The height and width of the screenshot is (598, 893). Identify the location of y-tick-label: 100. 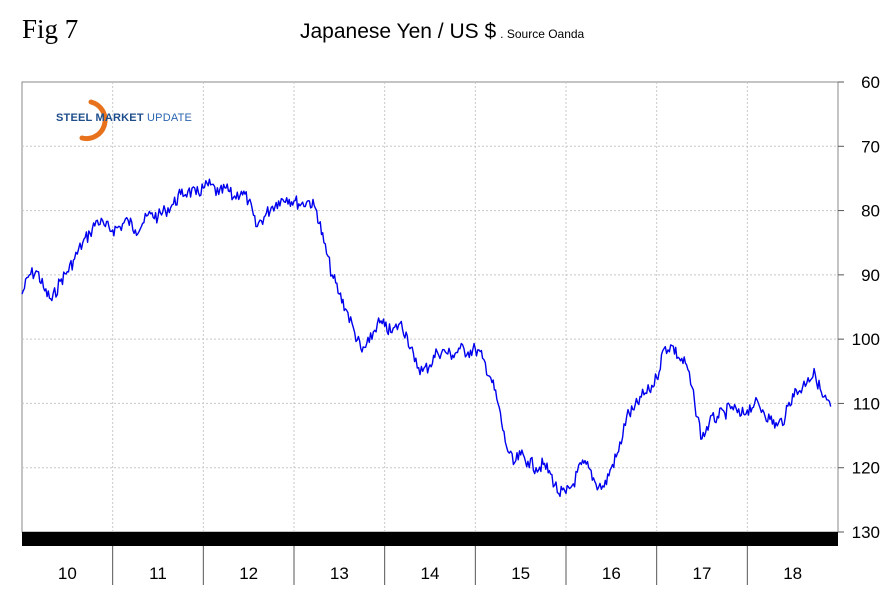
(866, 339).